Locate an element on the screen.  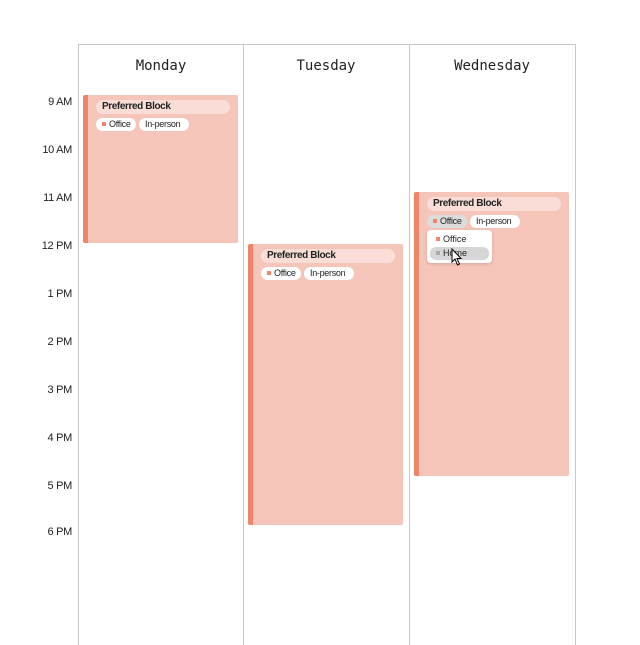
time-label: 1 PM is located at coordinates (60, 294).